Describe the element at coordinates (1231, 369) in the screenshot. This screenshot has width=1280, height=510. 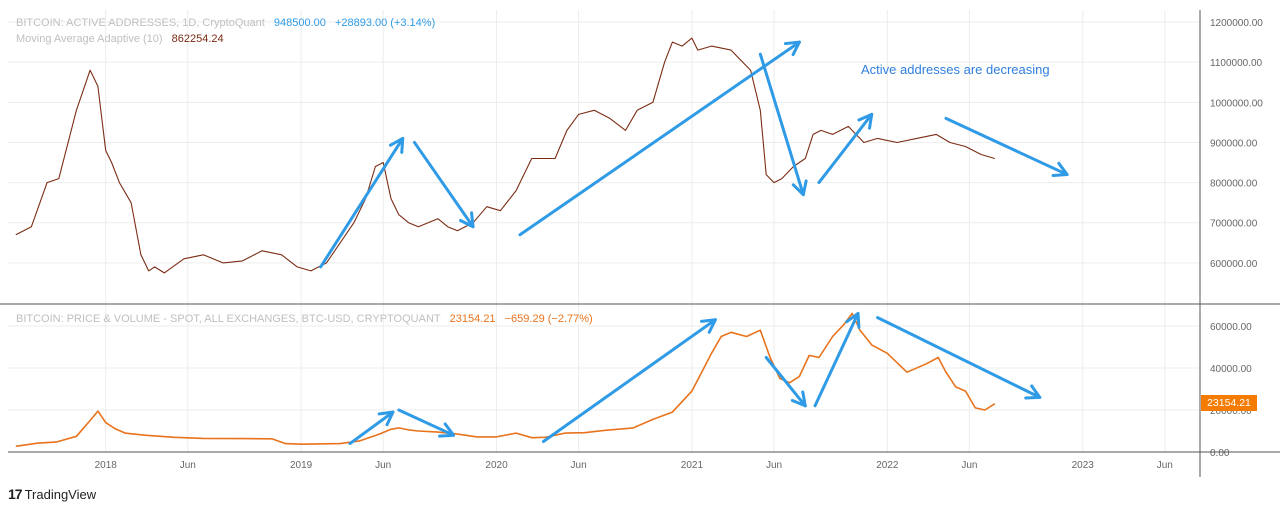
I see `y-tick-label: 40000.00` at that location.